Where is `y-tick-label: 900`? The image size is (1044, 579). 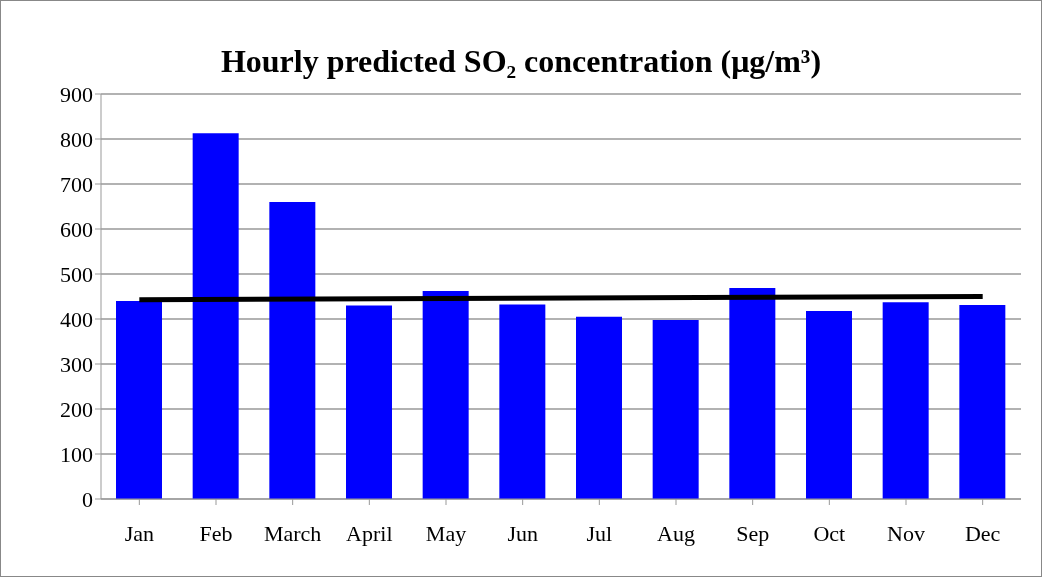
y-tick-label: 900 is located at coordinates (76, 94).